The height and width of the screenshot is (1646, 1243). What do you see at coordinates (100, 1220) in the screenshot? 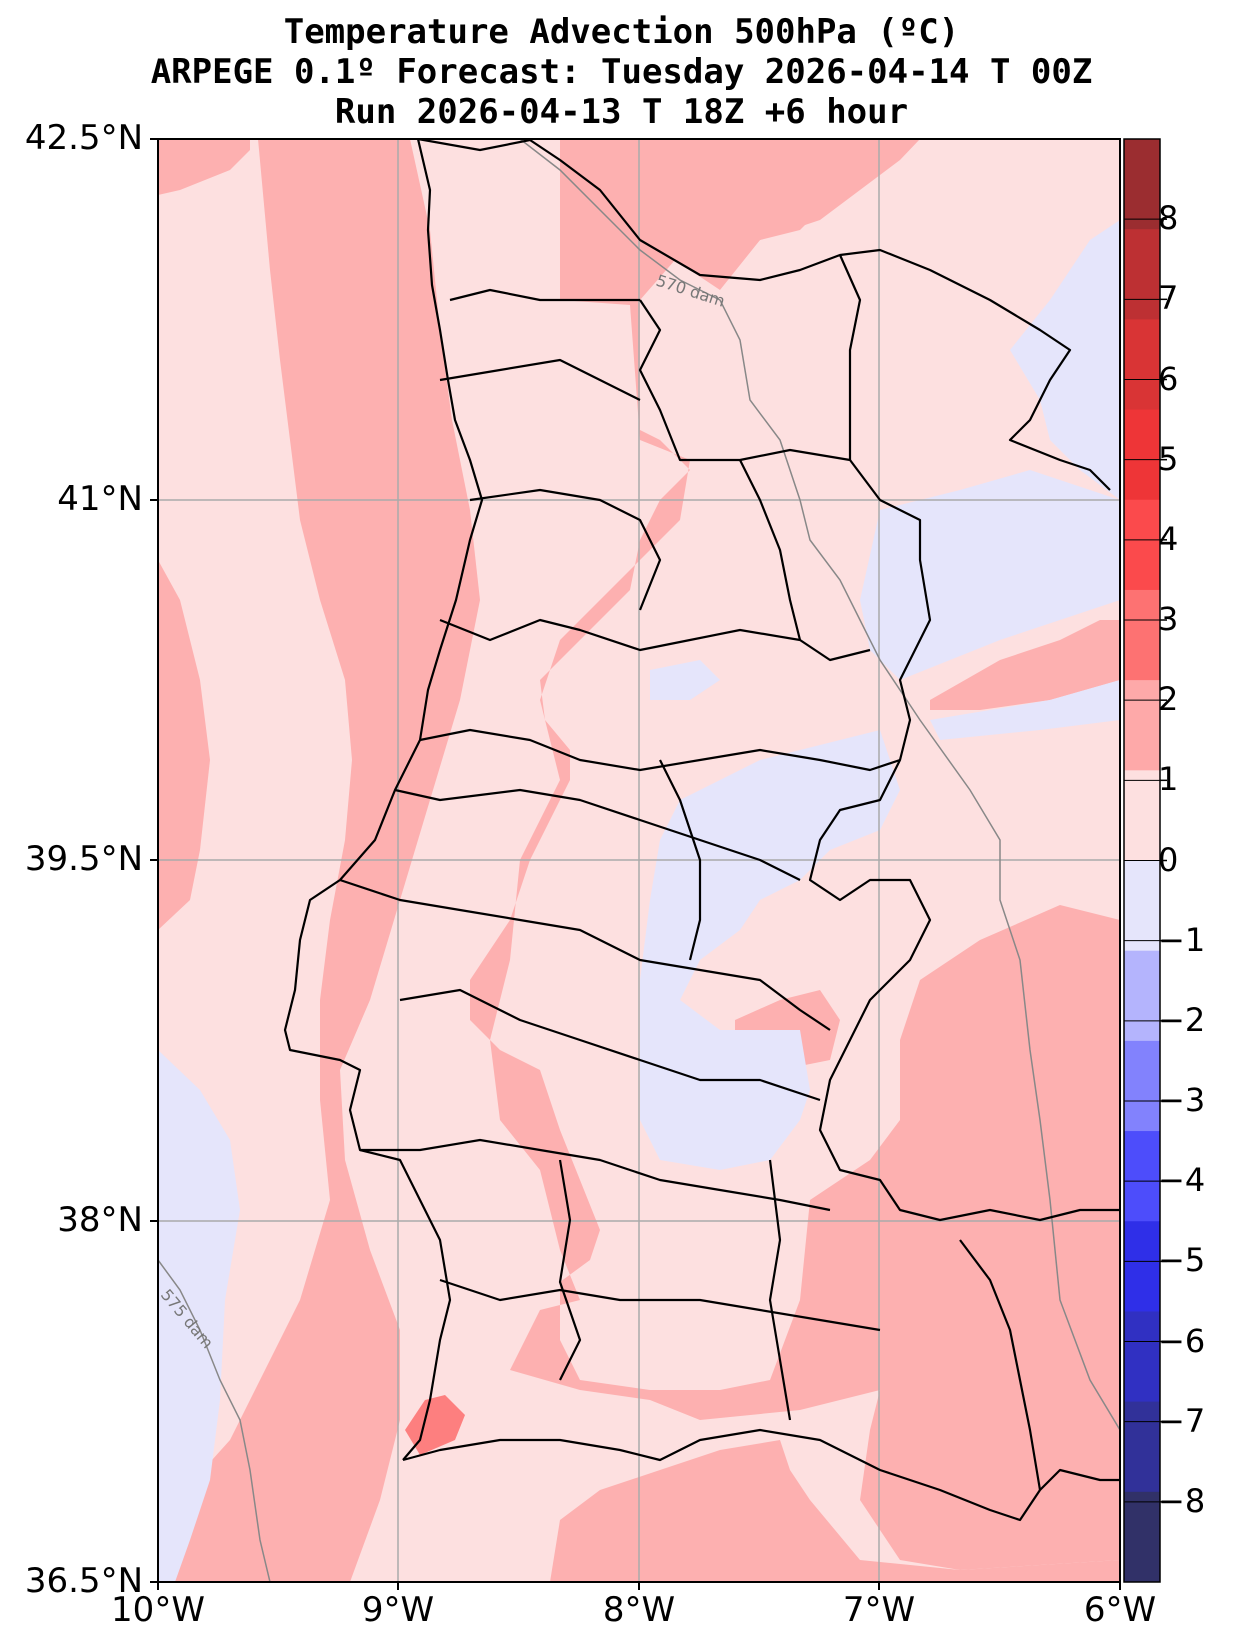
I see `lat-label-38: 38°N` at bounding box center [100, 1220].